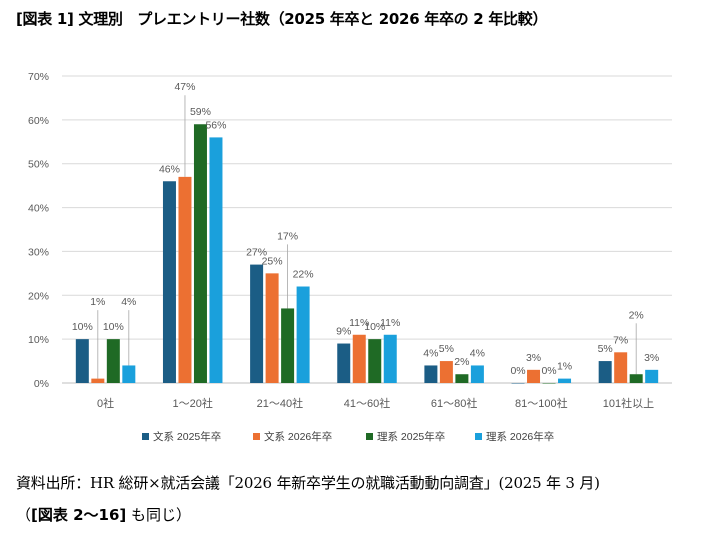 This screenshot has width=705, height=539. I want to click on data-label: 17%, so click(287, 236).